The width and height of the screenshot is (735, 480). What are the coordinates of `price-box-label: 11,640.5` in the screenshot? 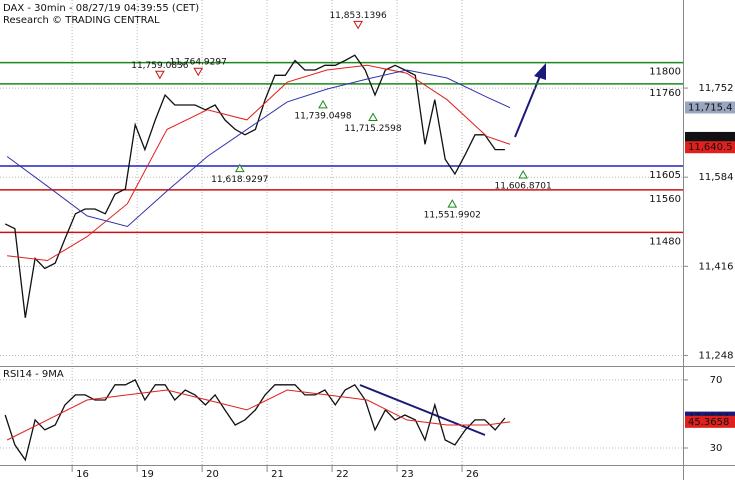 It's located at (710, 147).